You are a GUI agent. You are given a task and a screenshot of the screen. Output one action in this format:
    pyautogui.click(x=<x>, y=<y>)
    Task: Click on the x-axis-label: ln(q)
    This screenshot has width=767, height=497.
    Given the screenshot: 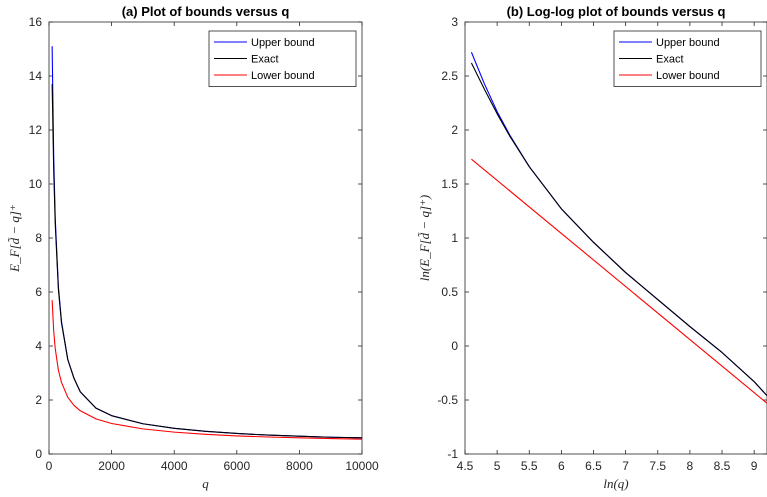 What is the action you would take?
    pyautogui.click(x=615, y=483)
    